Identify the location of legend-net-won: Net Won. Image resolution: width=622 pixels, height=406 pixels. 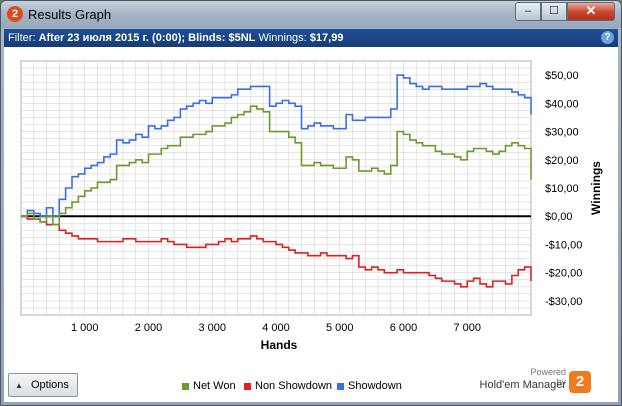
(209, 386).